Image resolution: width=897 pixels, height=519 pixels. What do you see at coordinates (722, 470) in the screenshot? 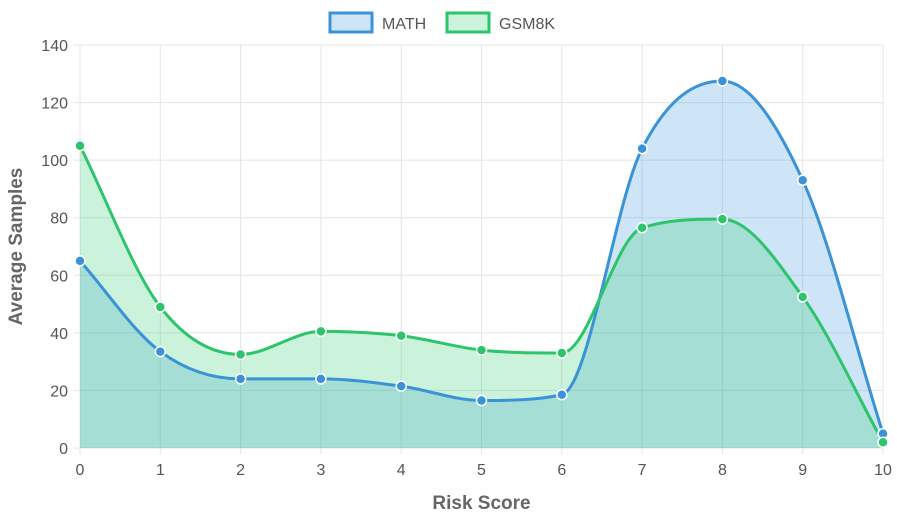
I see `x-tick-label: 8` at bounding box center [722, 470].